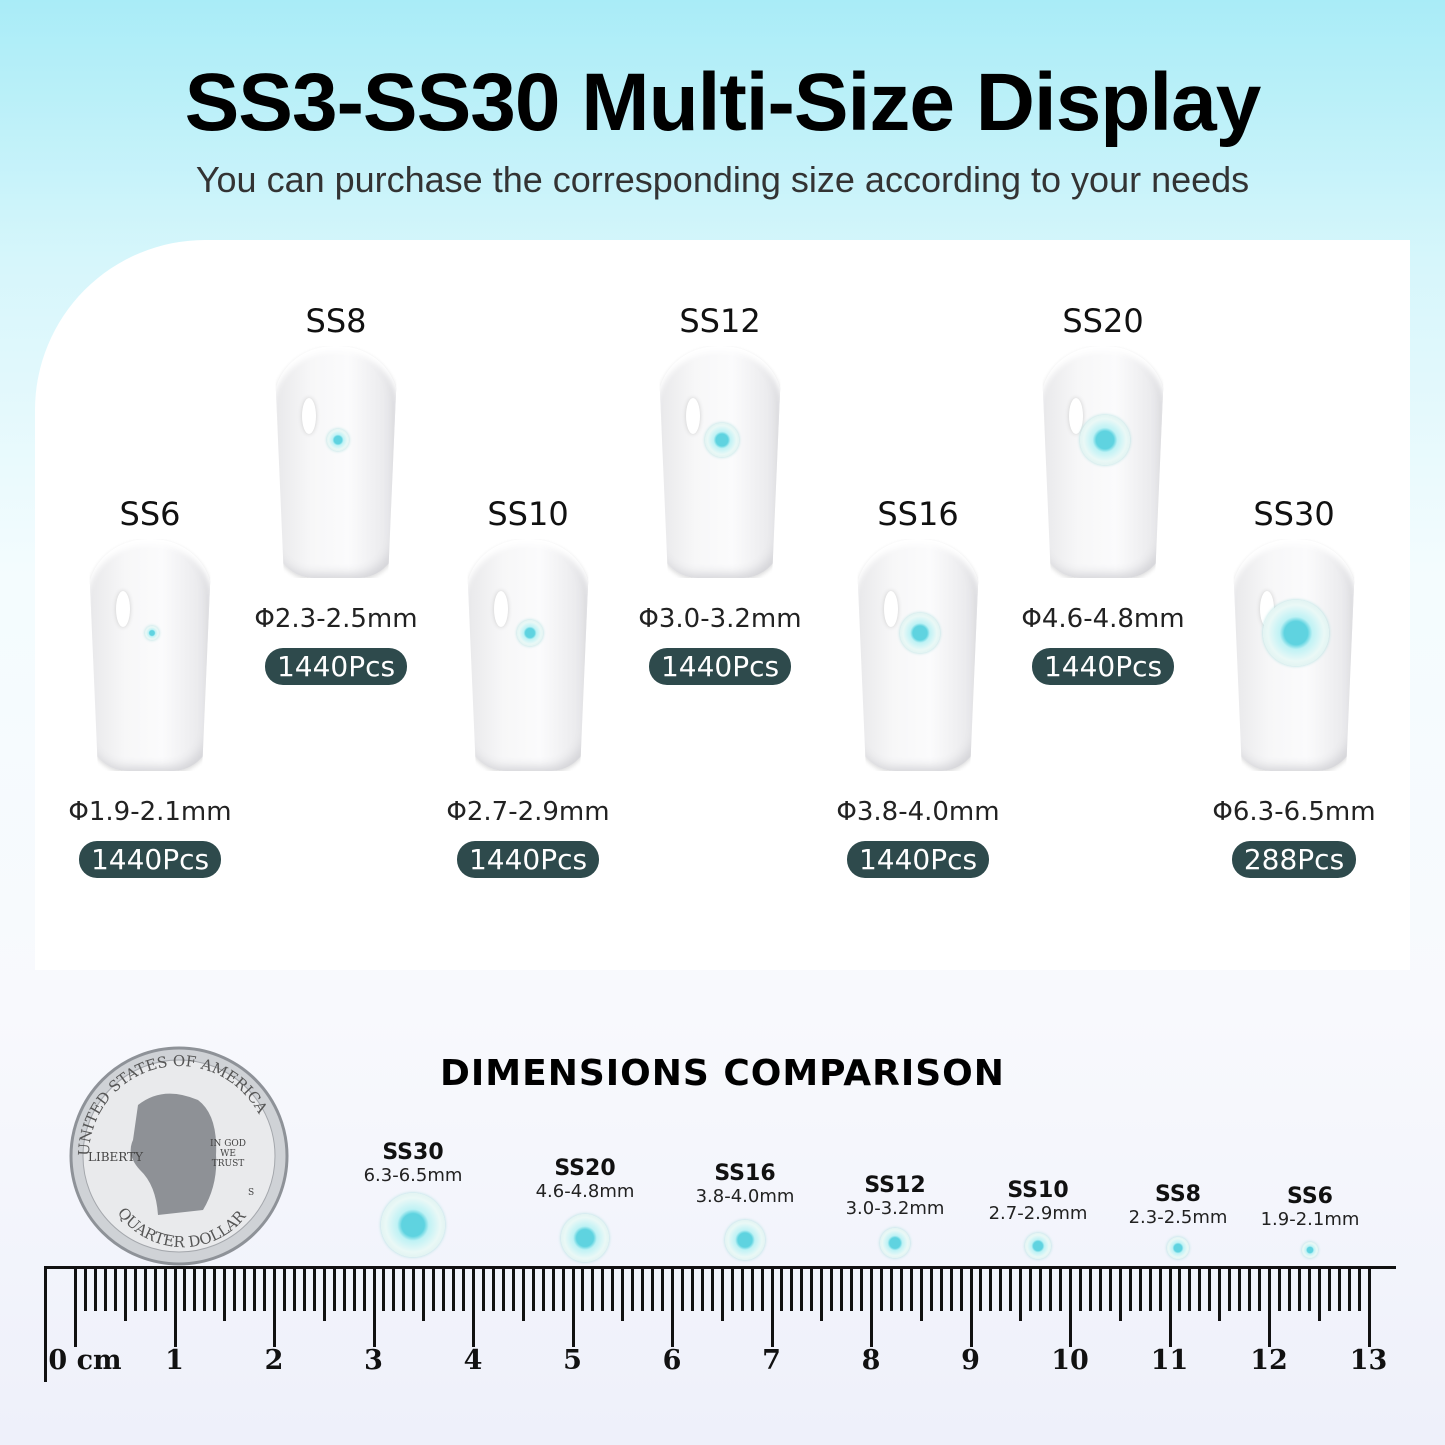  Describe the element at coordinates (722, 1073) in the screenshot. I see `comparison-title: DIMENSIONS COMPARISON` at that location.